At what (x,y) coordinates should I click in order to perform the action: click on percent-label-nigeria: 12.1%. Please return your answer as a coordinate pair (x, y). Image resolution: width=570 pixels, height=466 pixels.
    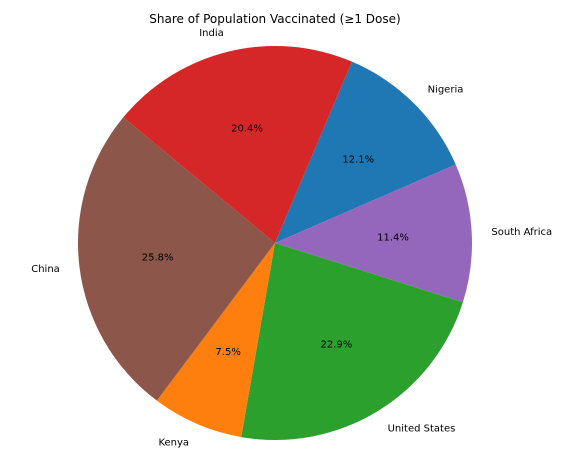
    Looking at the image, I should click on (358, 160).